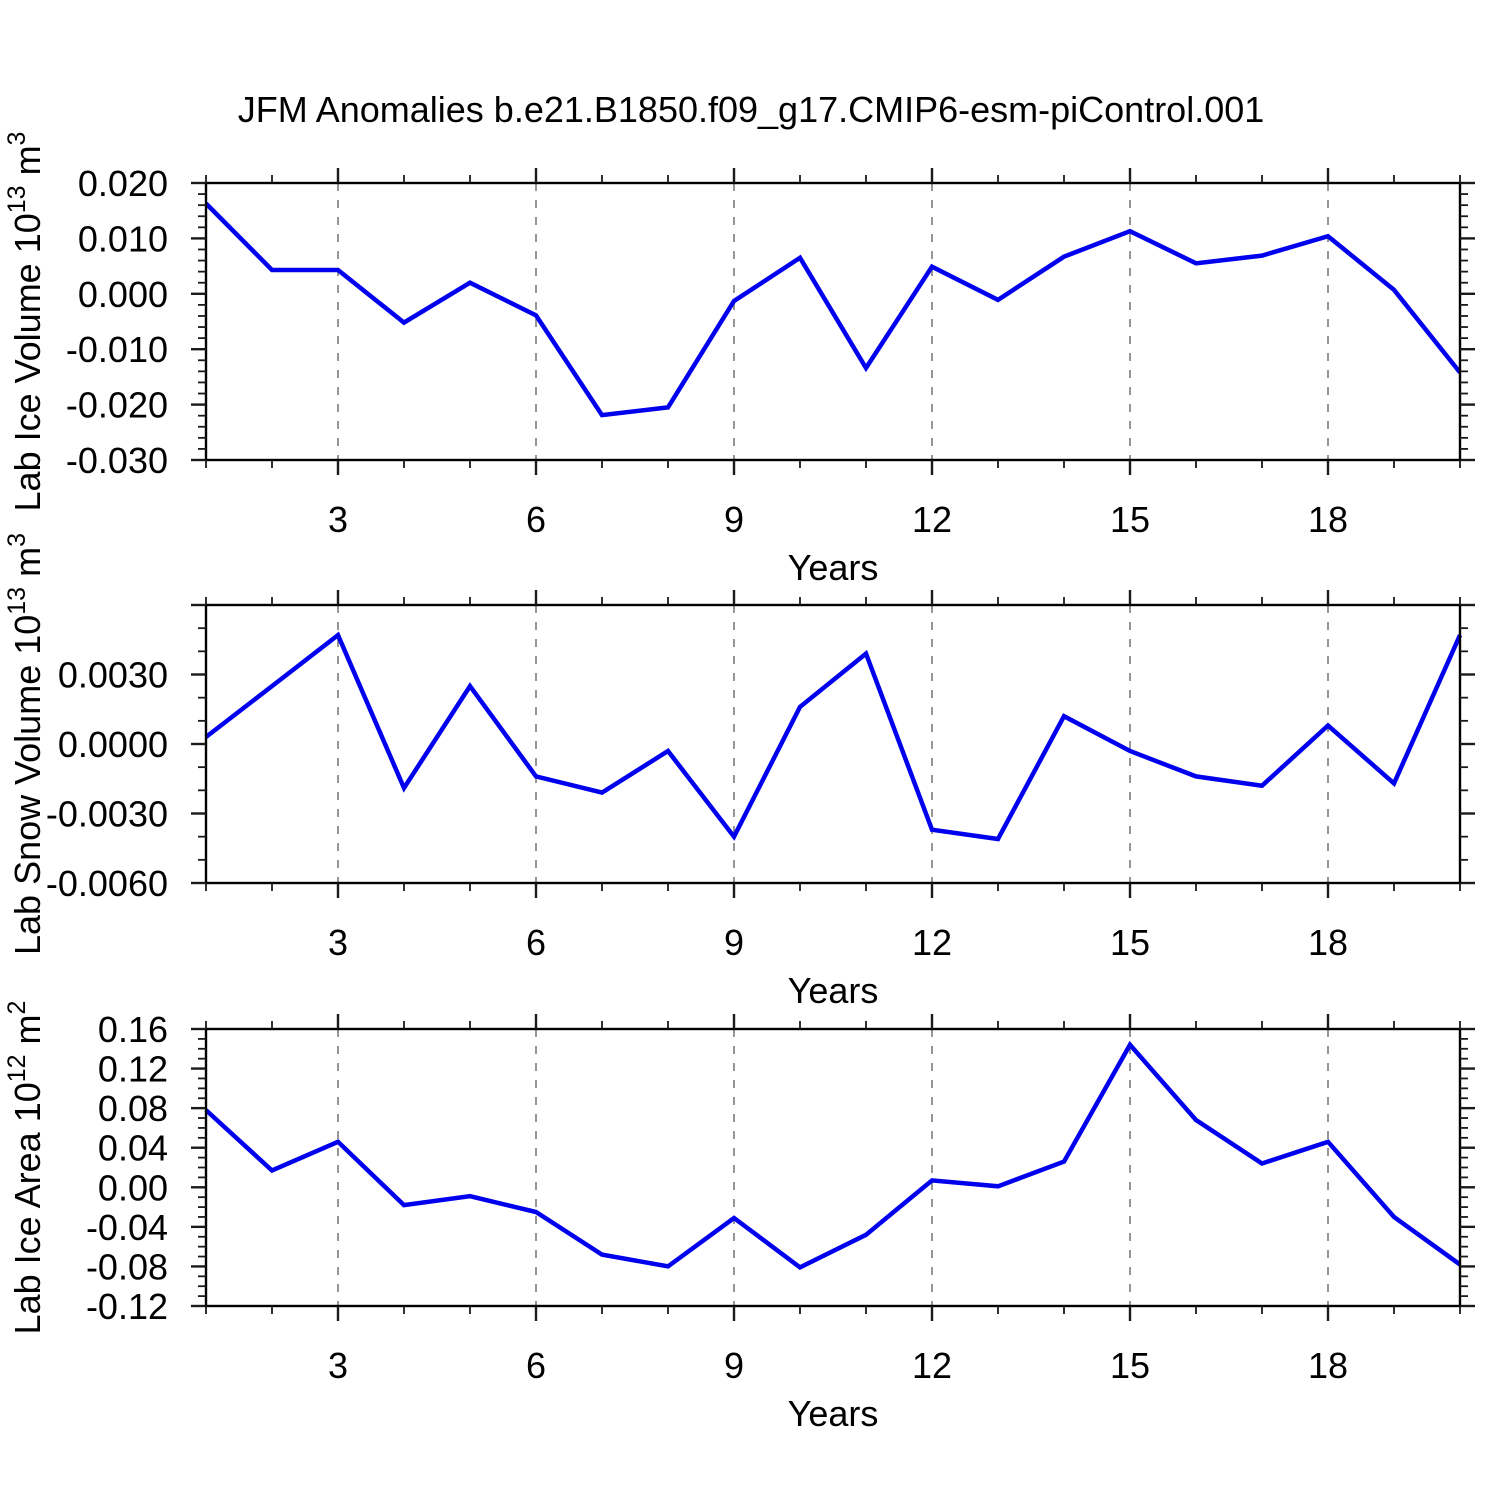 This screenshot has height=1500, width=1500. Describe the element at coordinates (113, 744) in the screenshot. I see `y-tick-label: 0.0000` at that location.